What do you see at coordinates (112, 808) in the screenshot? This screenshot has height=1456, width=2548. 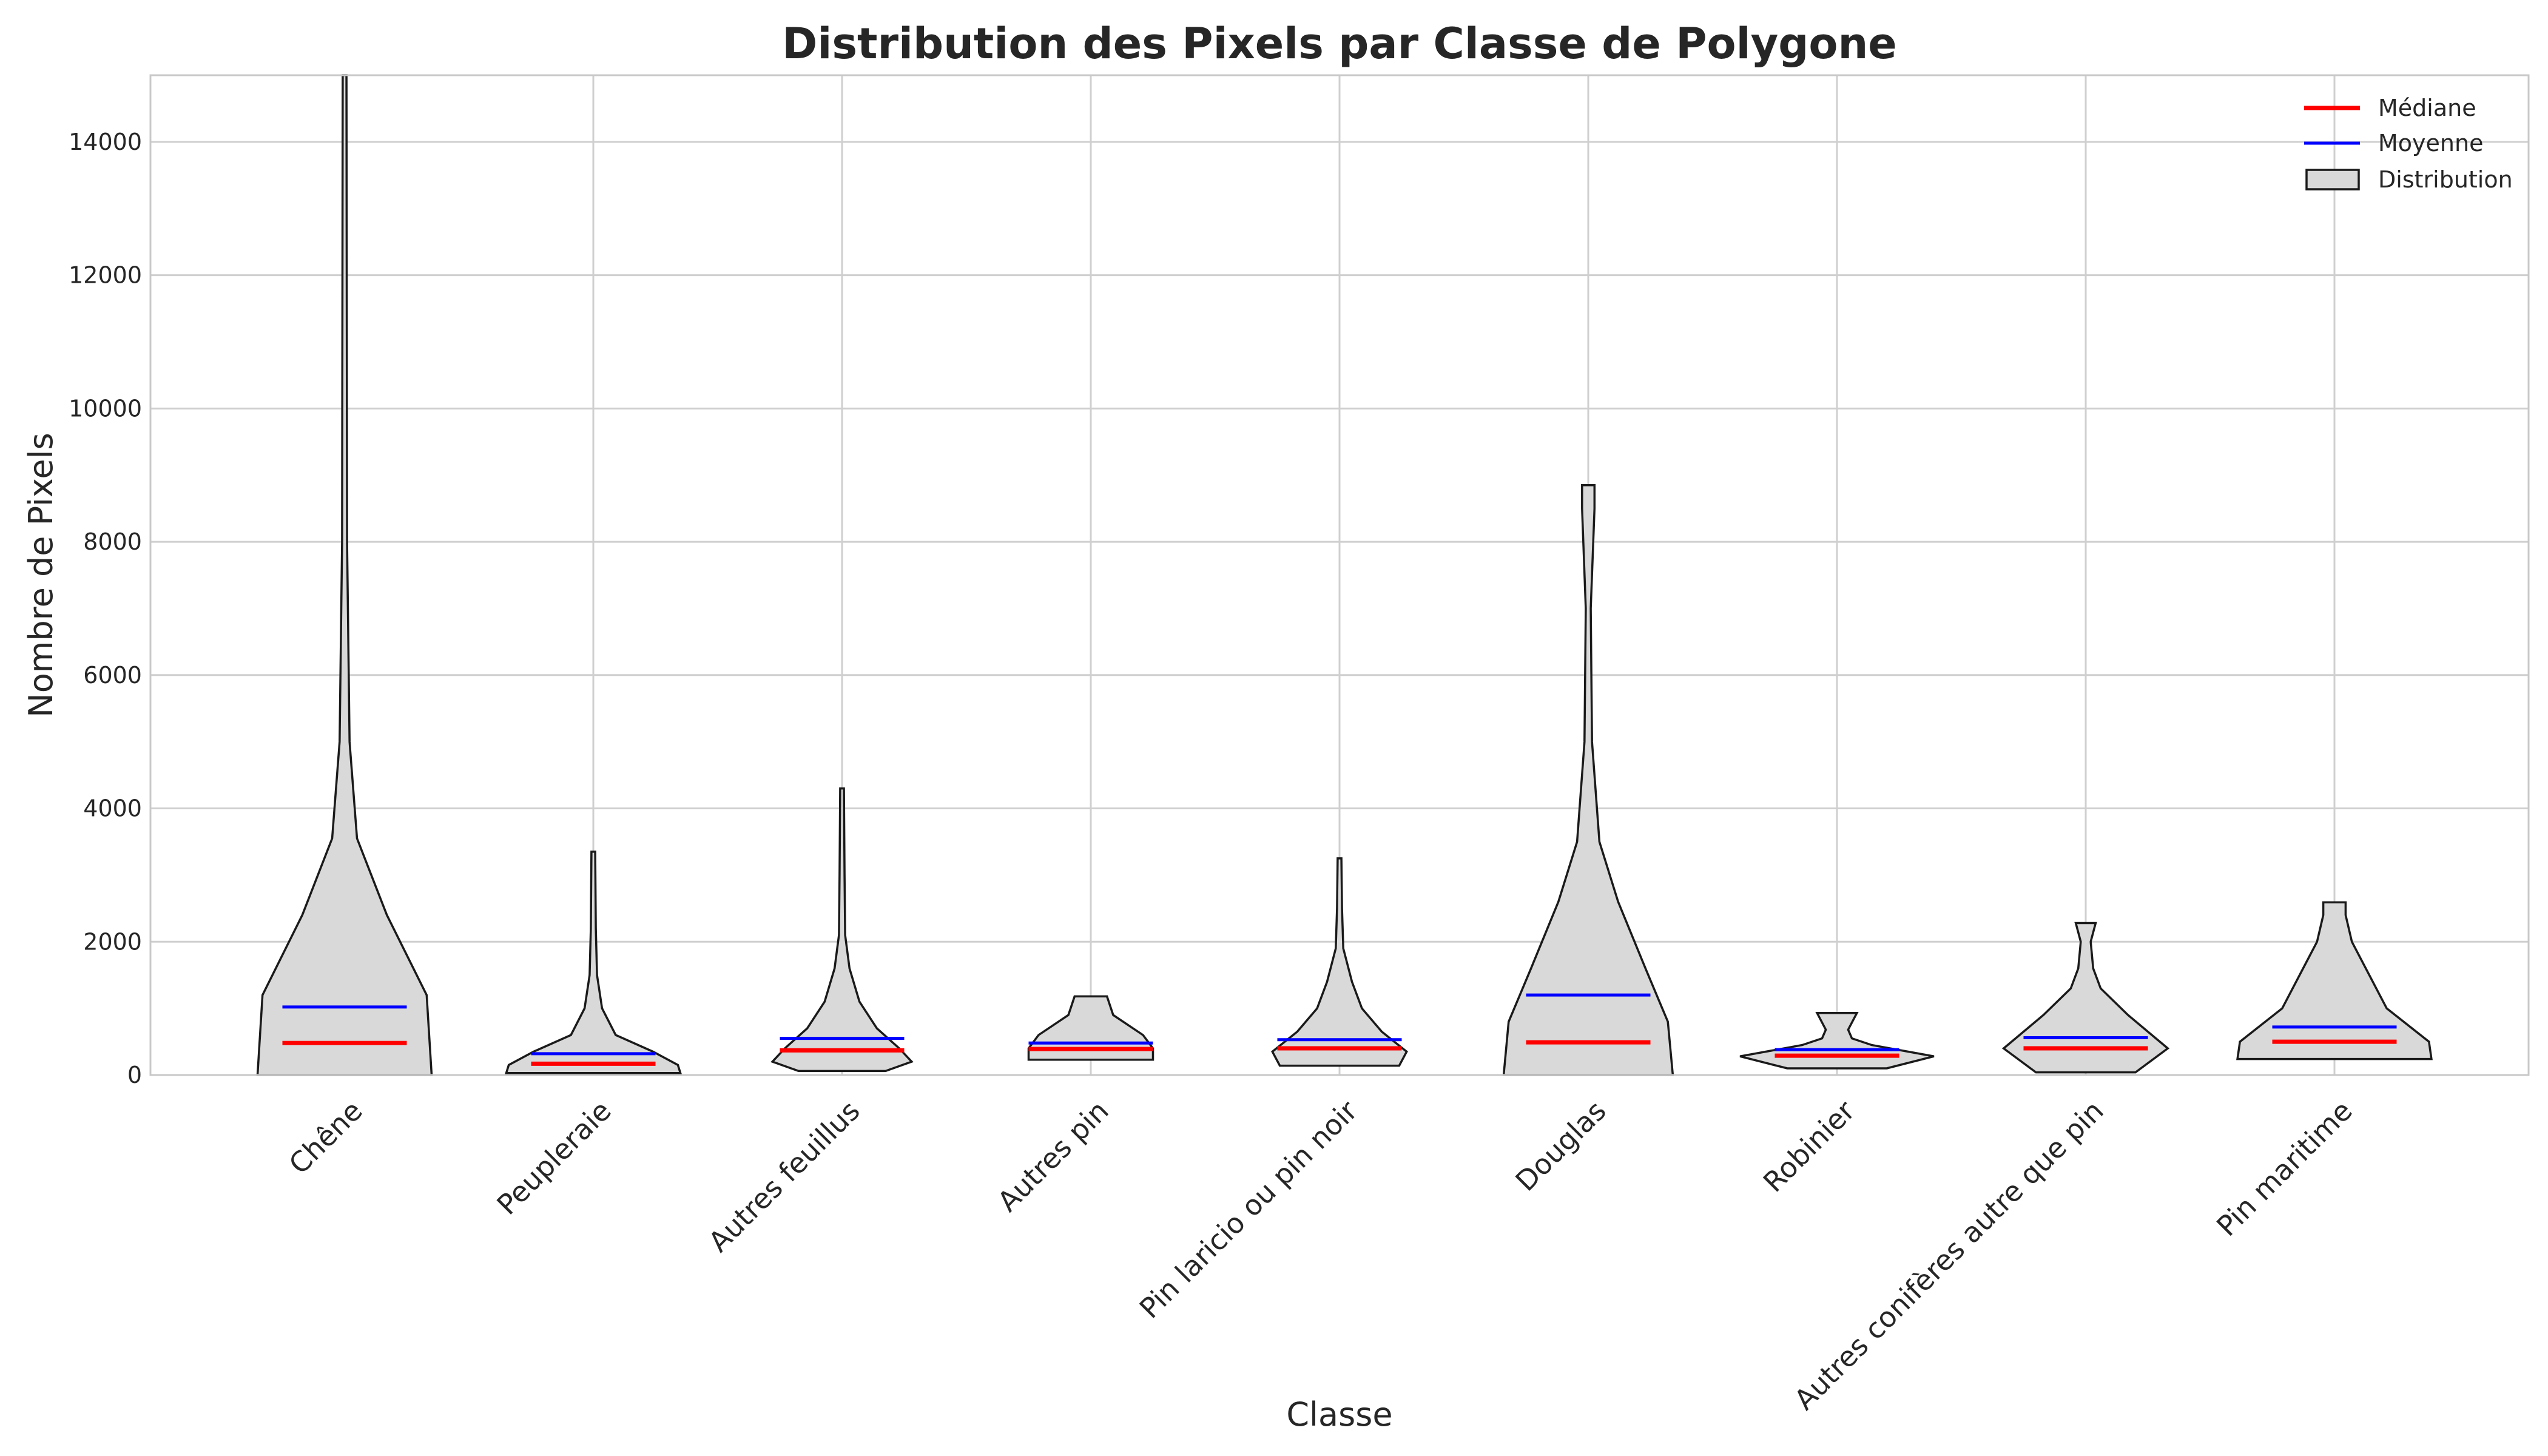 I see `y-tick-label: 4000` at bounding box center [112, 808].